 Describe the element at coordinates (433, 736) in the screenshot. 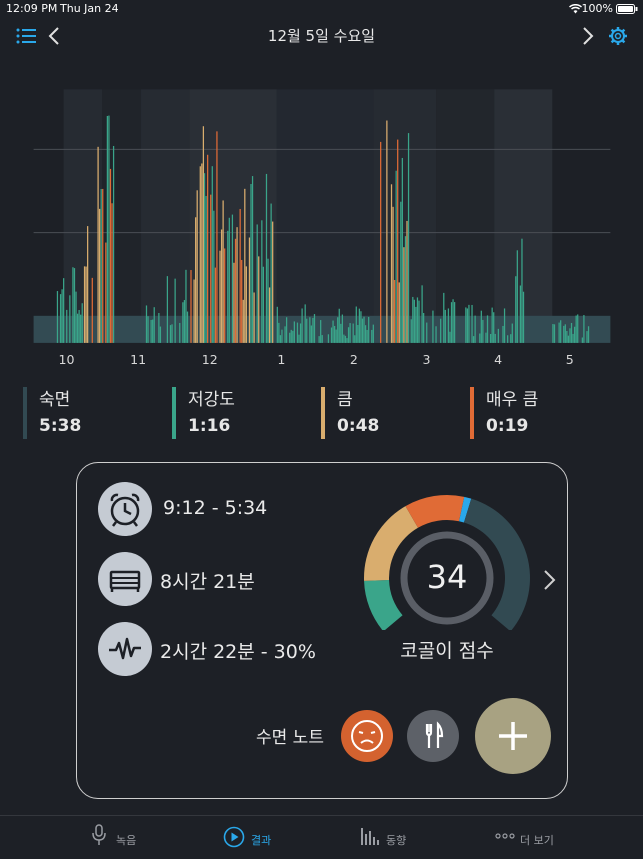

I see `food-button` at that location.